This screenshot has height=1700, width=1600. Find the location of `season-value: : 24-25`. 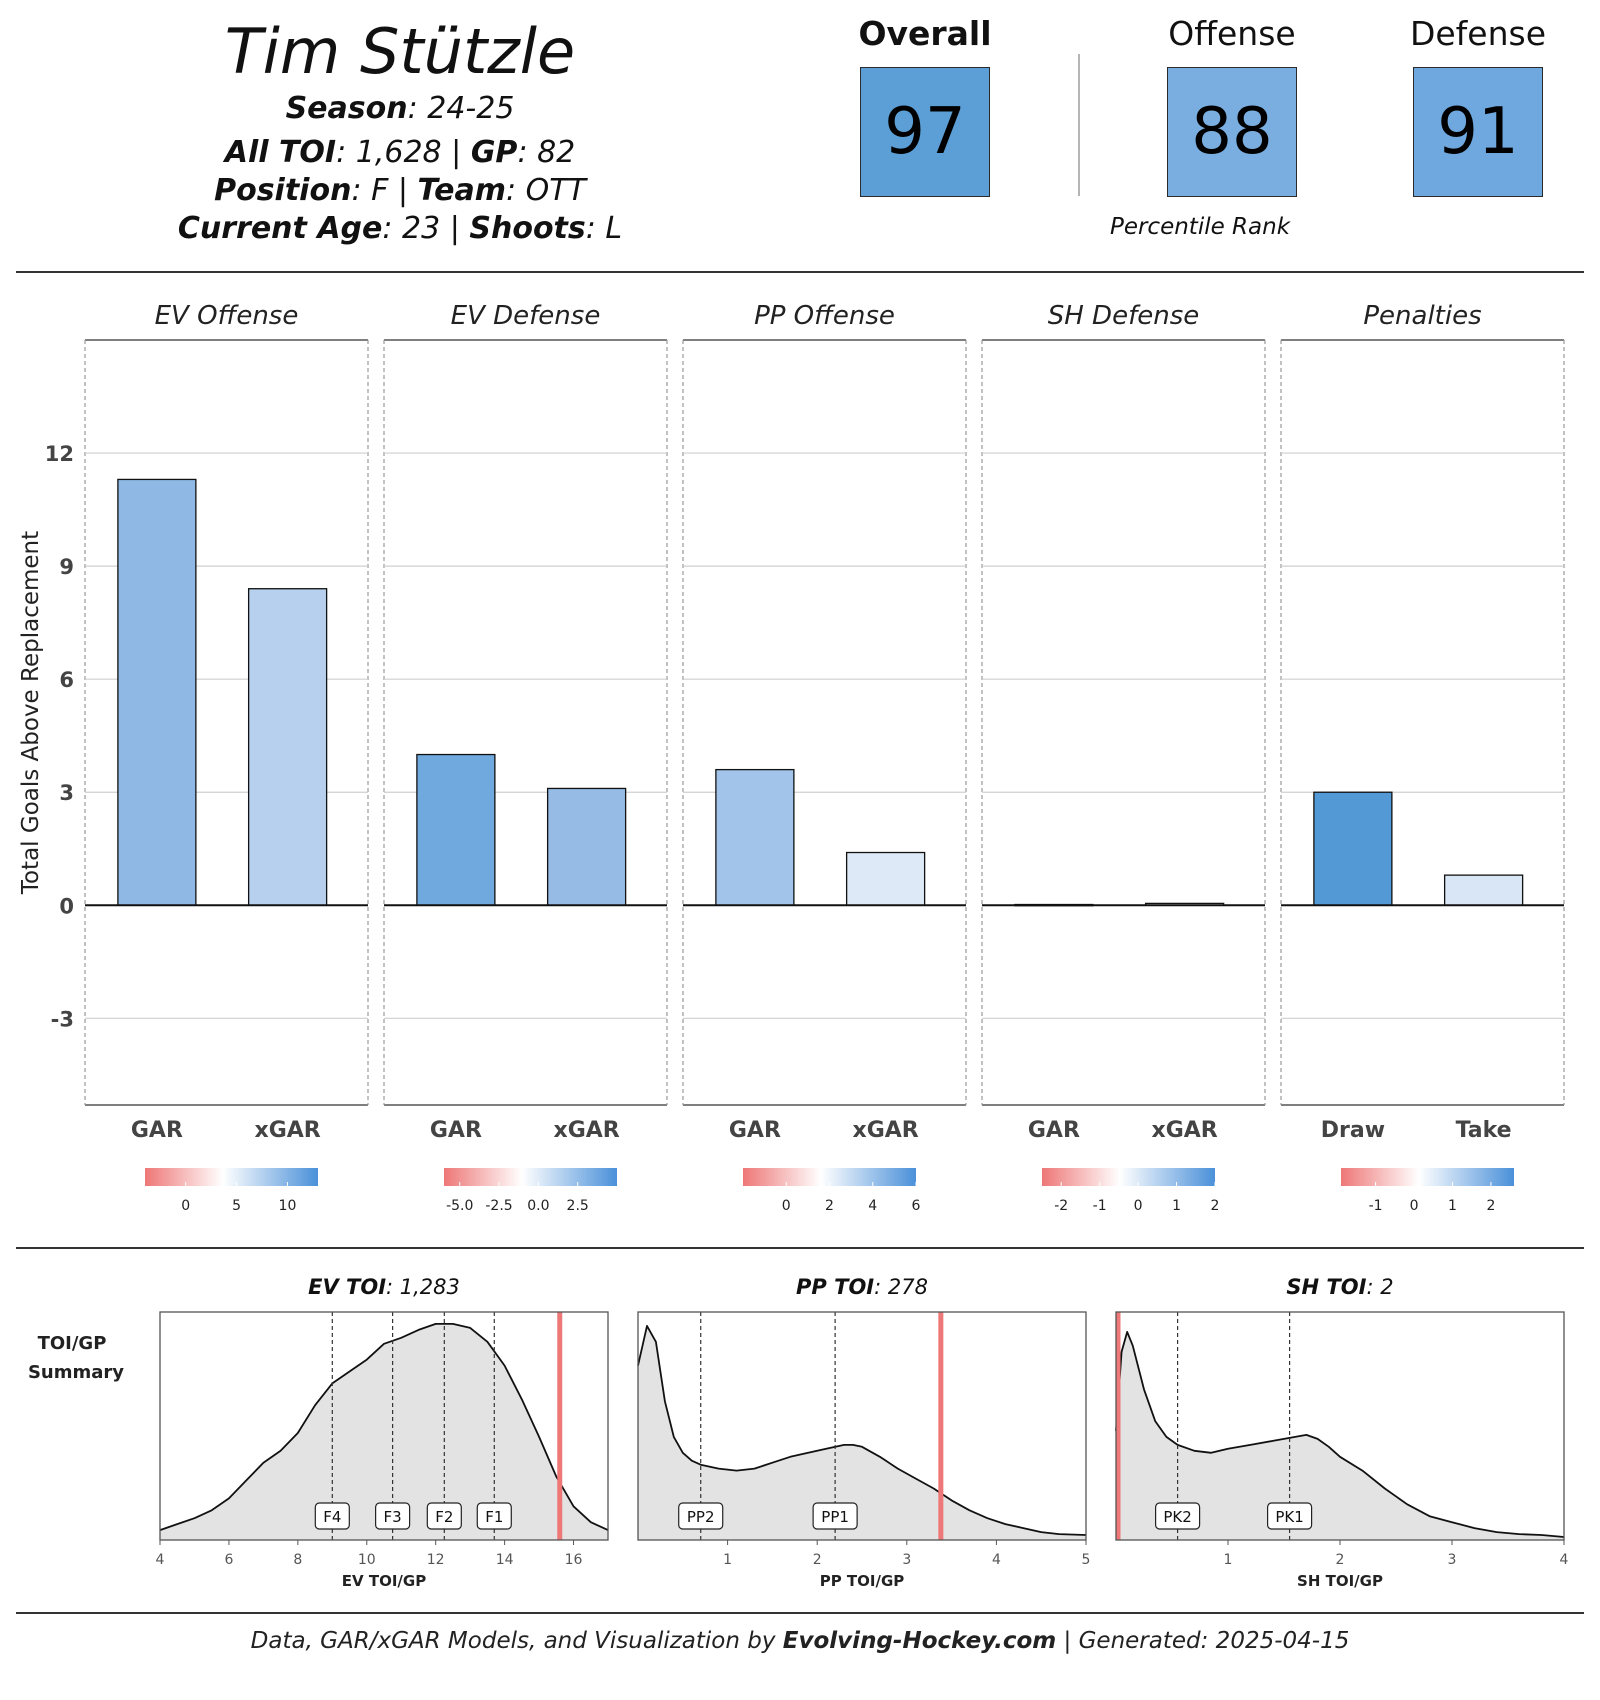

season-value: : 24-25 is located at coordinates (461, 108).